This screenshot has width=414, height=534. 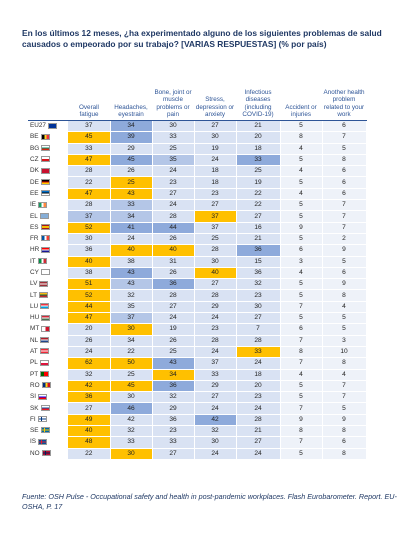 I want to click on country-code: CZ, so click(x=34, y=160).